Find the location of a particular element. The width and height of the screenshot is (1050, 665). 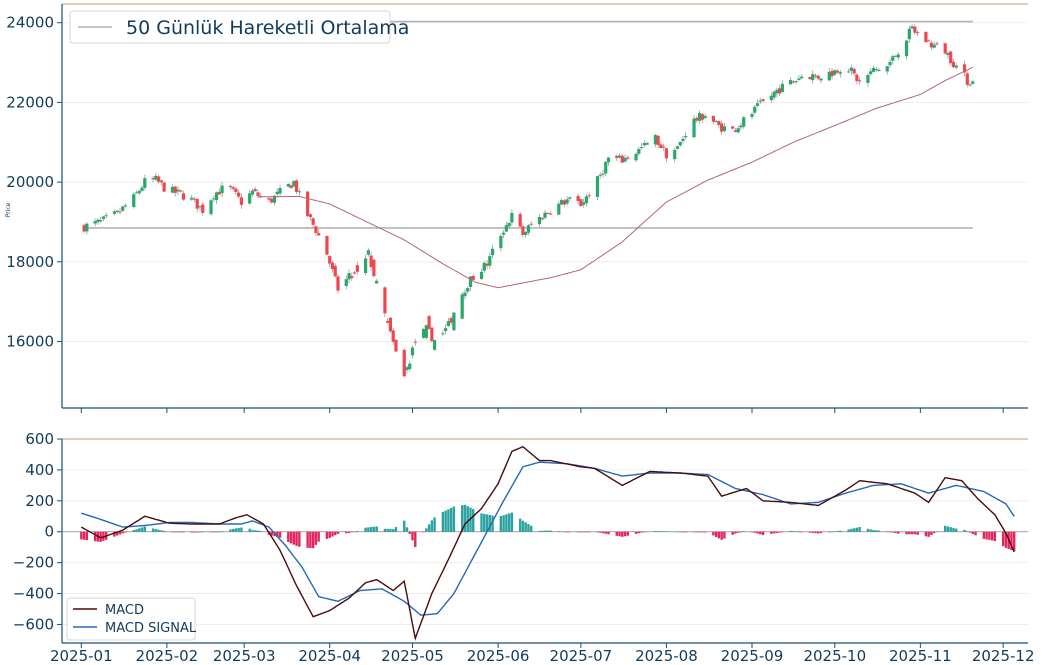

macd-ytick-label: −600 is located at coordinates (33, 624).